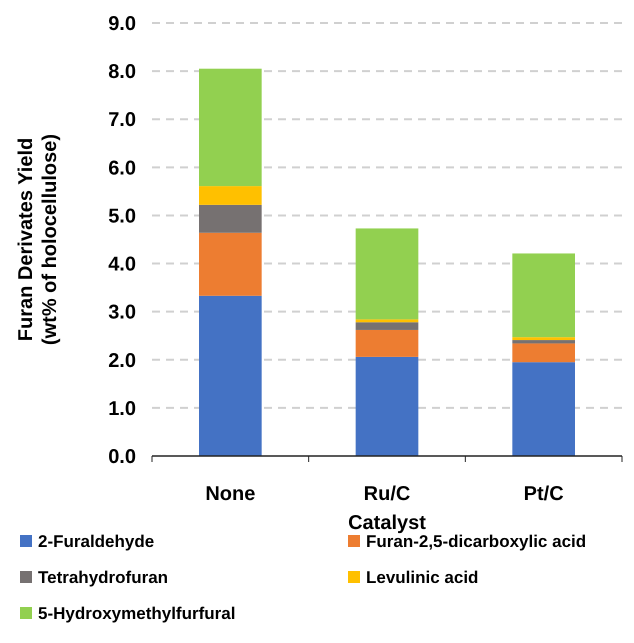 The height and width of the screenshot is (643, 634). What do you see at coordinates (122, 457) in the screenshot?
I see `y-tick-label: 0.0` at bounding box center [122, 457].